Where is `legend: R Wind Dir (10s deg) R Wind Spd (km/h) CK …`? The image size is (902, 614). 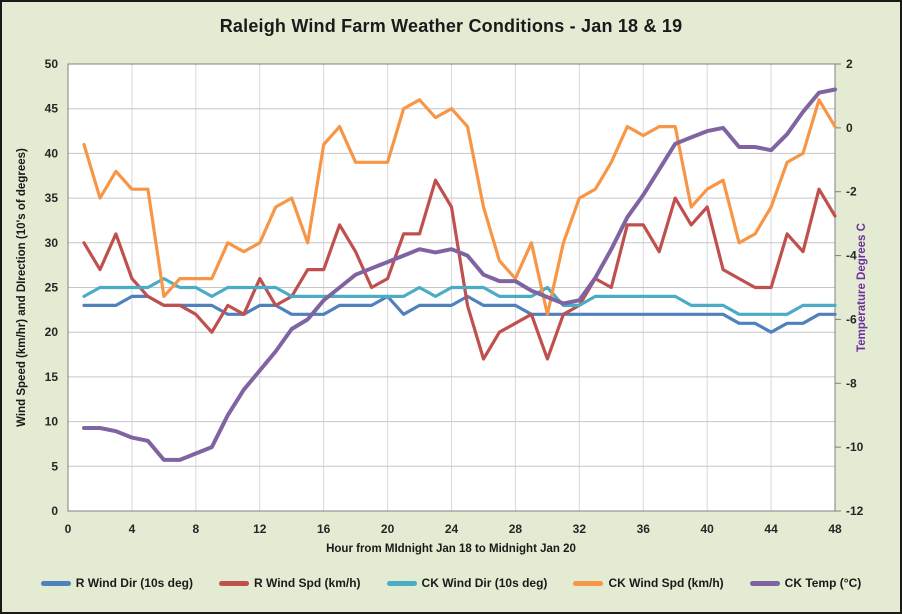
legend: R Wind Dir (10s deg) R Wind Spd (km/h) CK … is located at coordinates (451, 583).